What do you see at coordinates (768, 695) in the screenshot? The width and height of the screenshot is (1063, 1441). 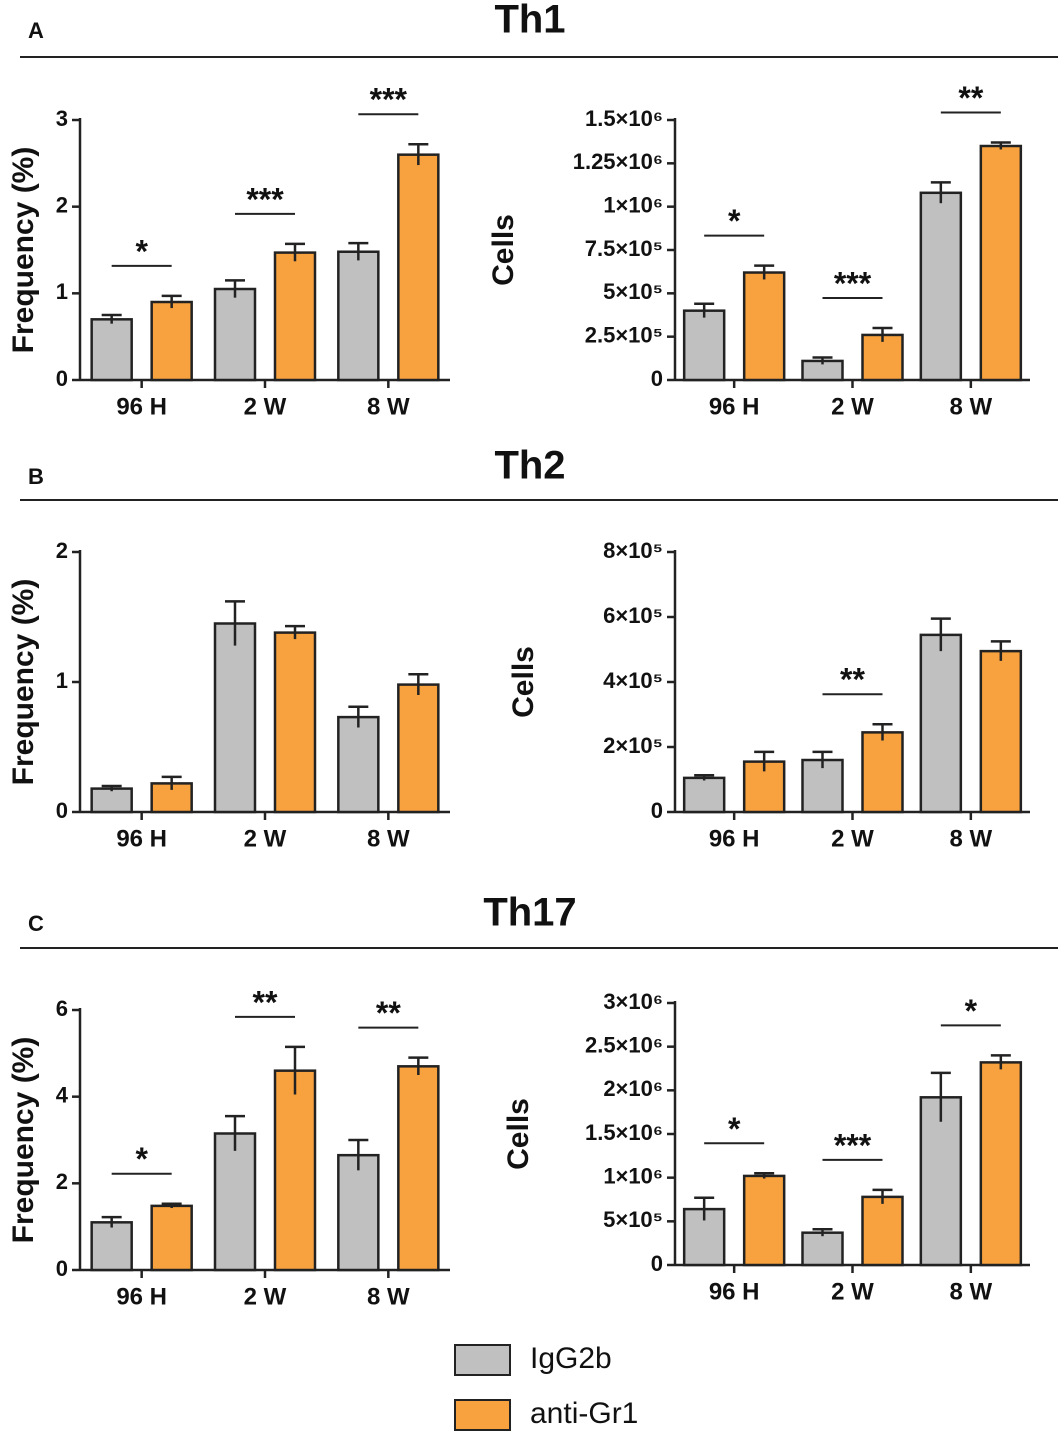 I see `chart: Cells 0 2×10⁵ 4×10⁵ 6×10⁵ 8×10⁵ 96 H 2 W 8 W **` at bounding box center [768, 695].